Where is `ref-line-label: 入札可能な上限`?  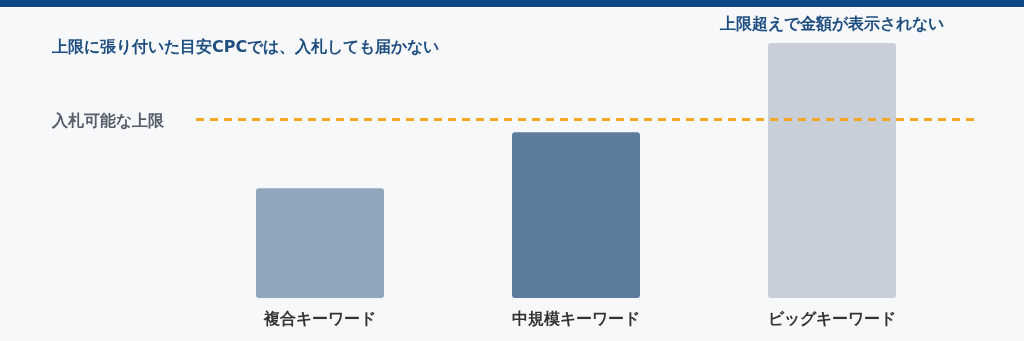
ref-line-label: 入札可能な上限 is located at coordinates (108, 120).